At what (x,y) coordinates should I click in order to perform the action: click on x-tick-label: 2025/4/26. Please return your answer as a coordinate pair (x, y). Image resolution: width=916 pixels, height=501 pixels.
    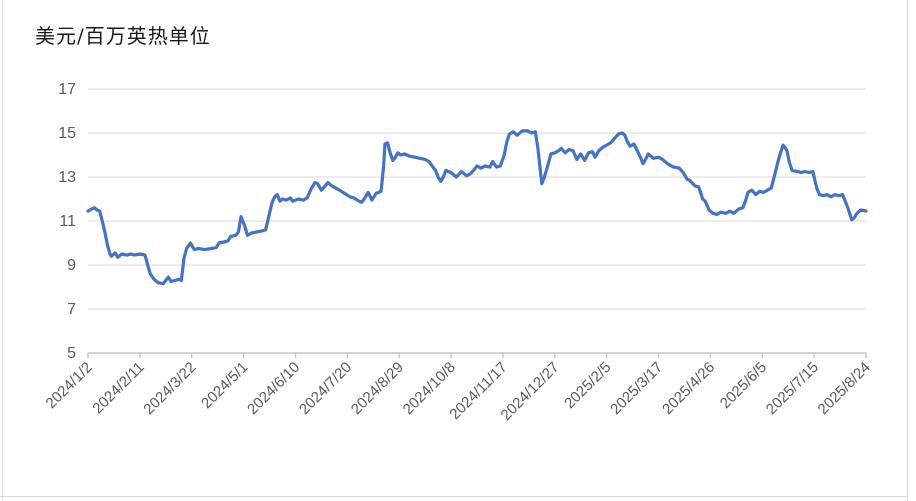
    Looking at the image, I should click on (688, 388).